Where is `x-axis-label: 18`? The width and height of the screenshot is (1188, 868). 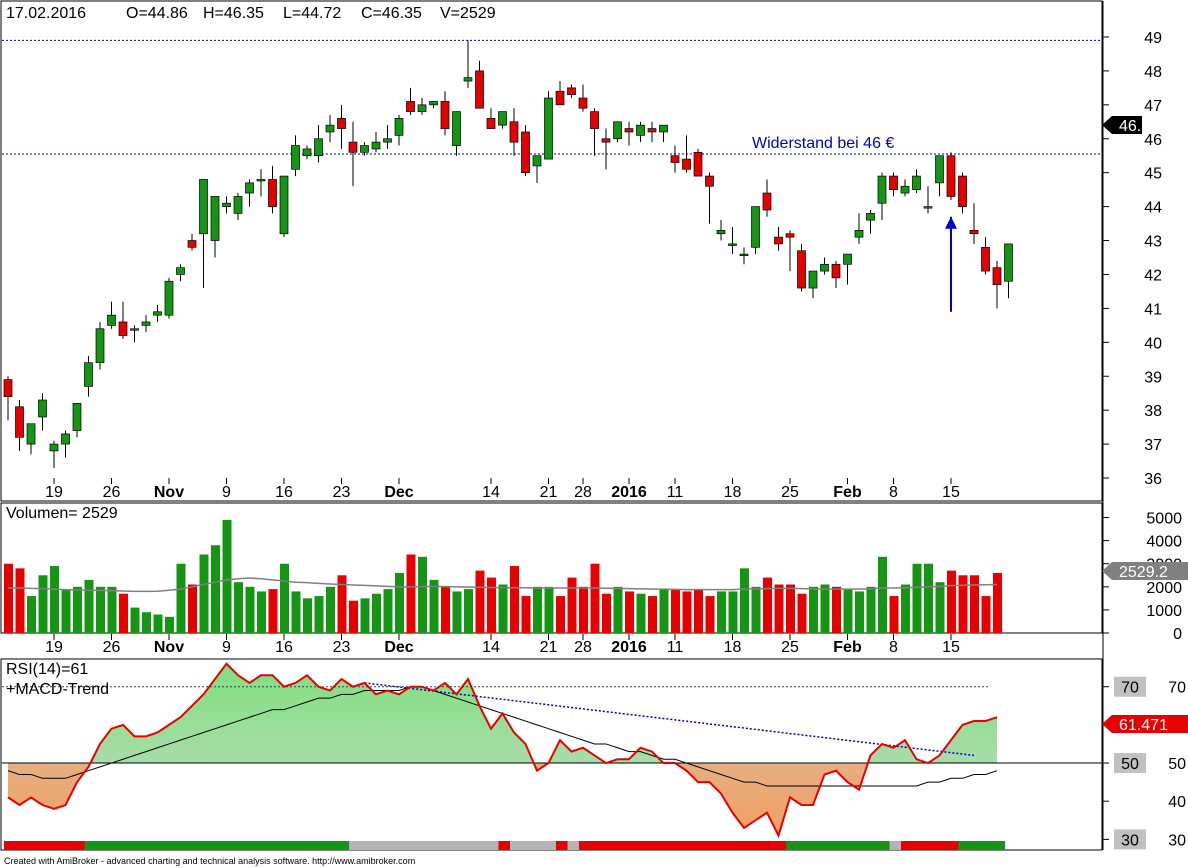 x-axis-label: 18 is located at coordinates (733, 647).